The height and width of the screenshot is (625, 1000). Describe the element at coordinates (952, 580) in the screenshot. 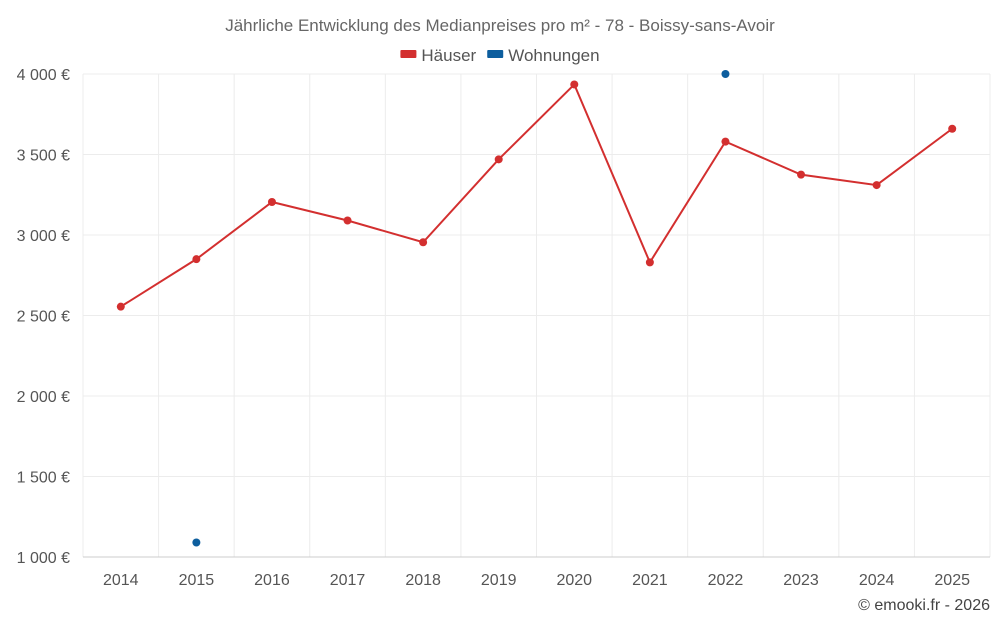

I see `x-tick-label: 2025` at that location.